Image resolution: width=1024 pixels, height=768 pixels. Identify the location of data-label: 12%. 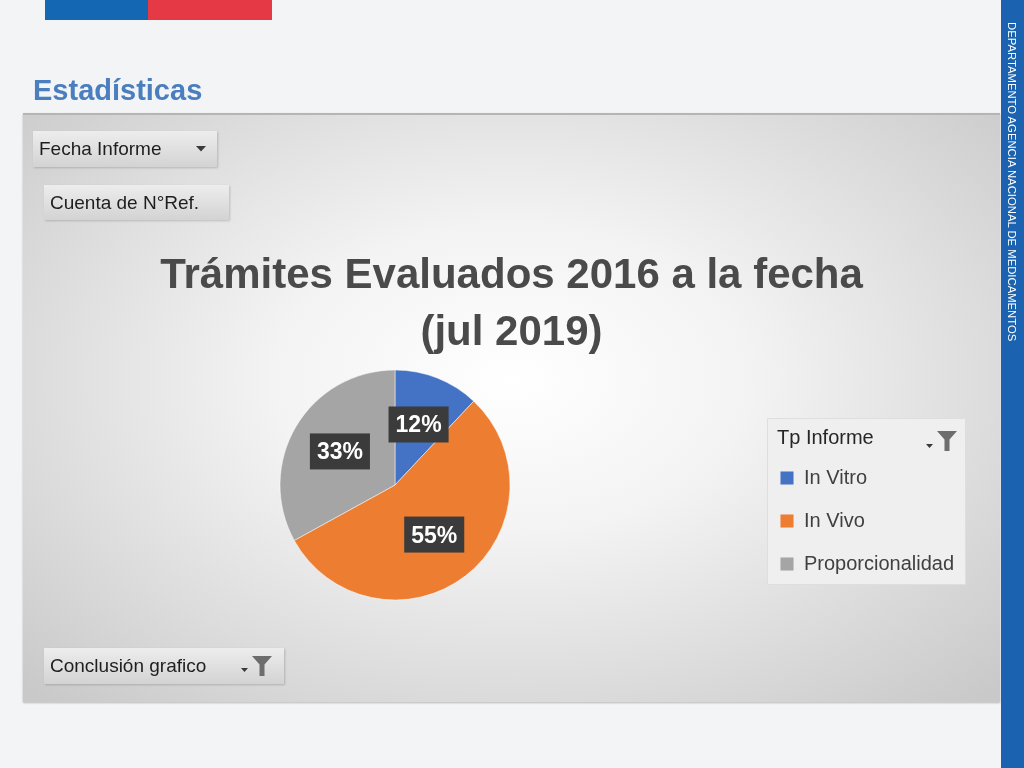
(418, 424).